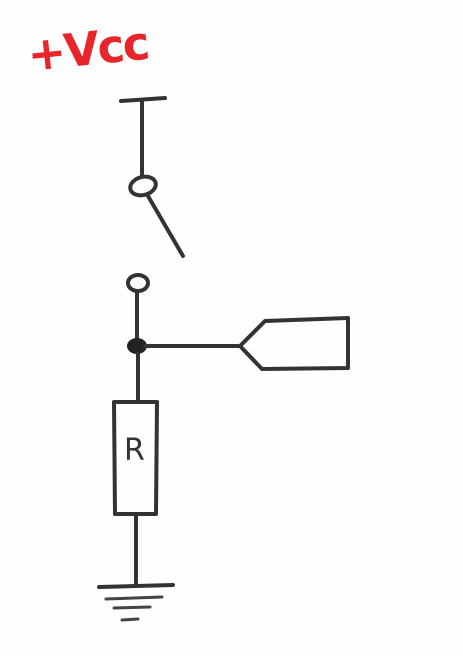 This screenshot has width=463, height=658. Describe the element at coordinates (165, 226) in the screenshot. I see `switch-lever` at that location.